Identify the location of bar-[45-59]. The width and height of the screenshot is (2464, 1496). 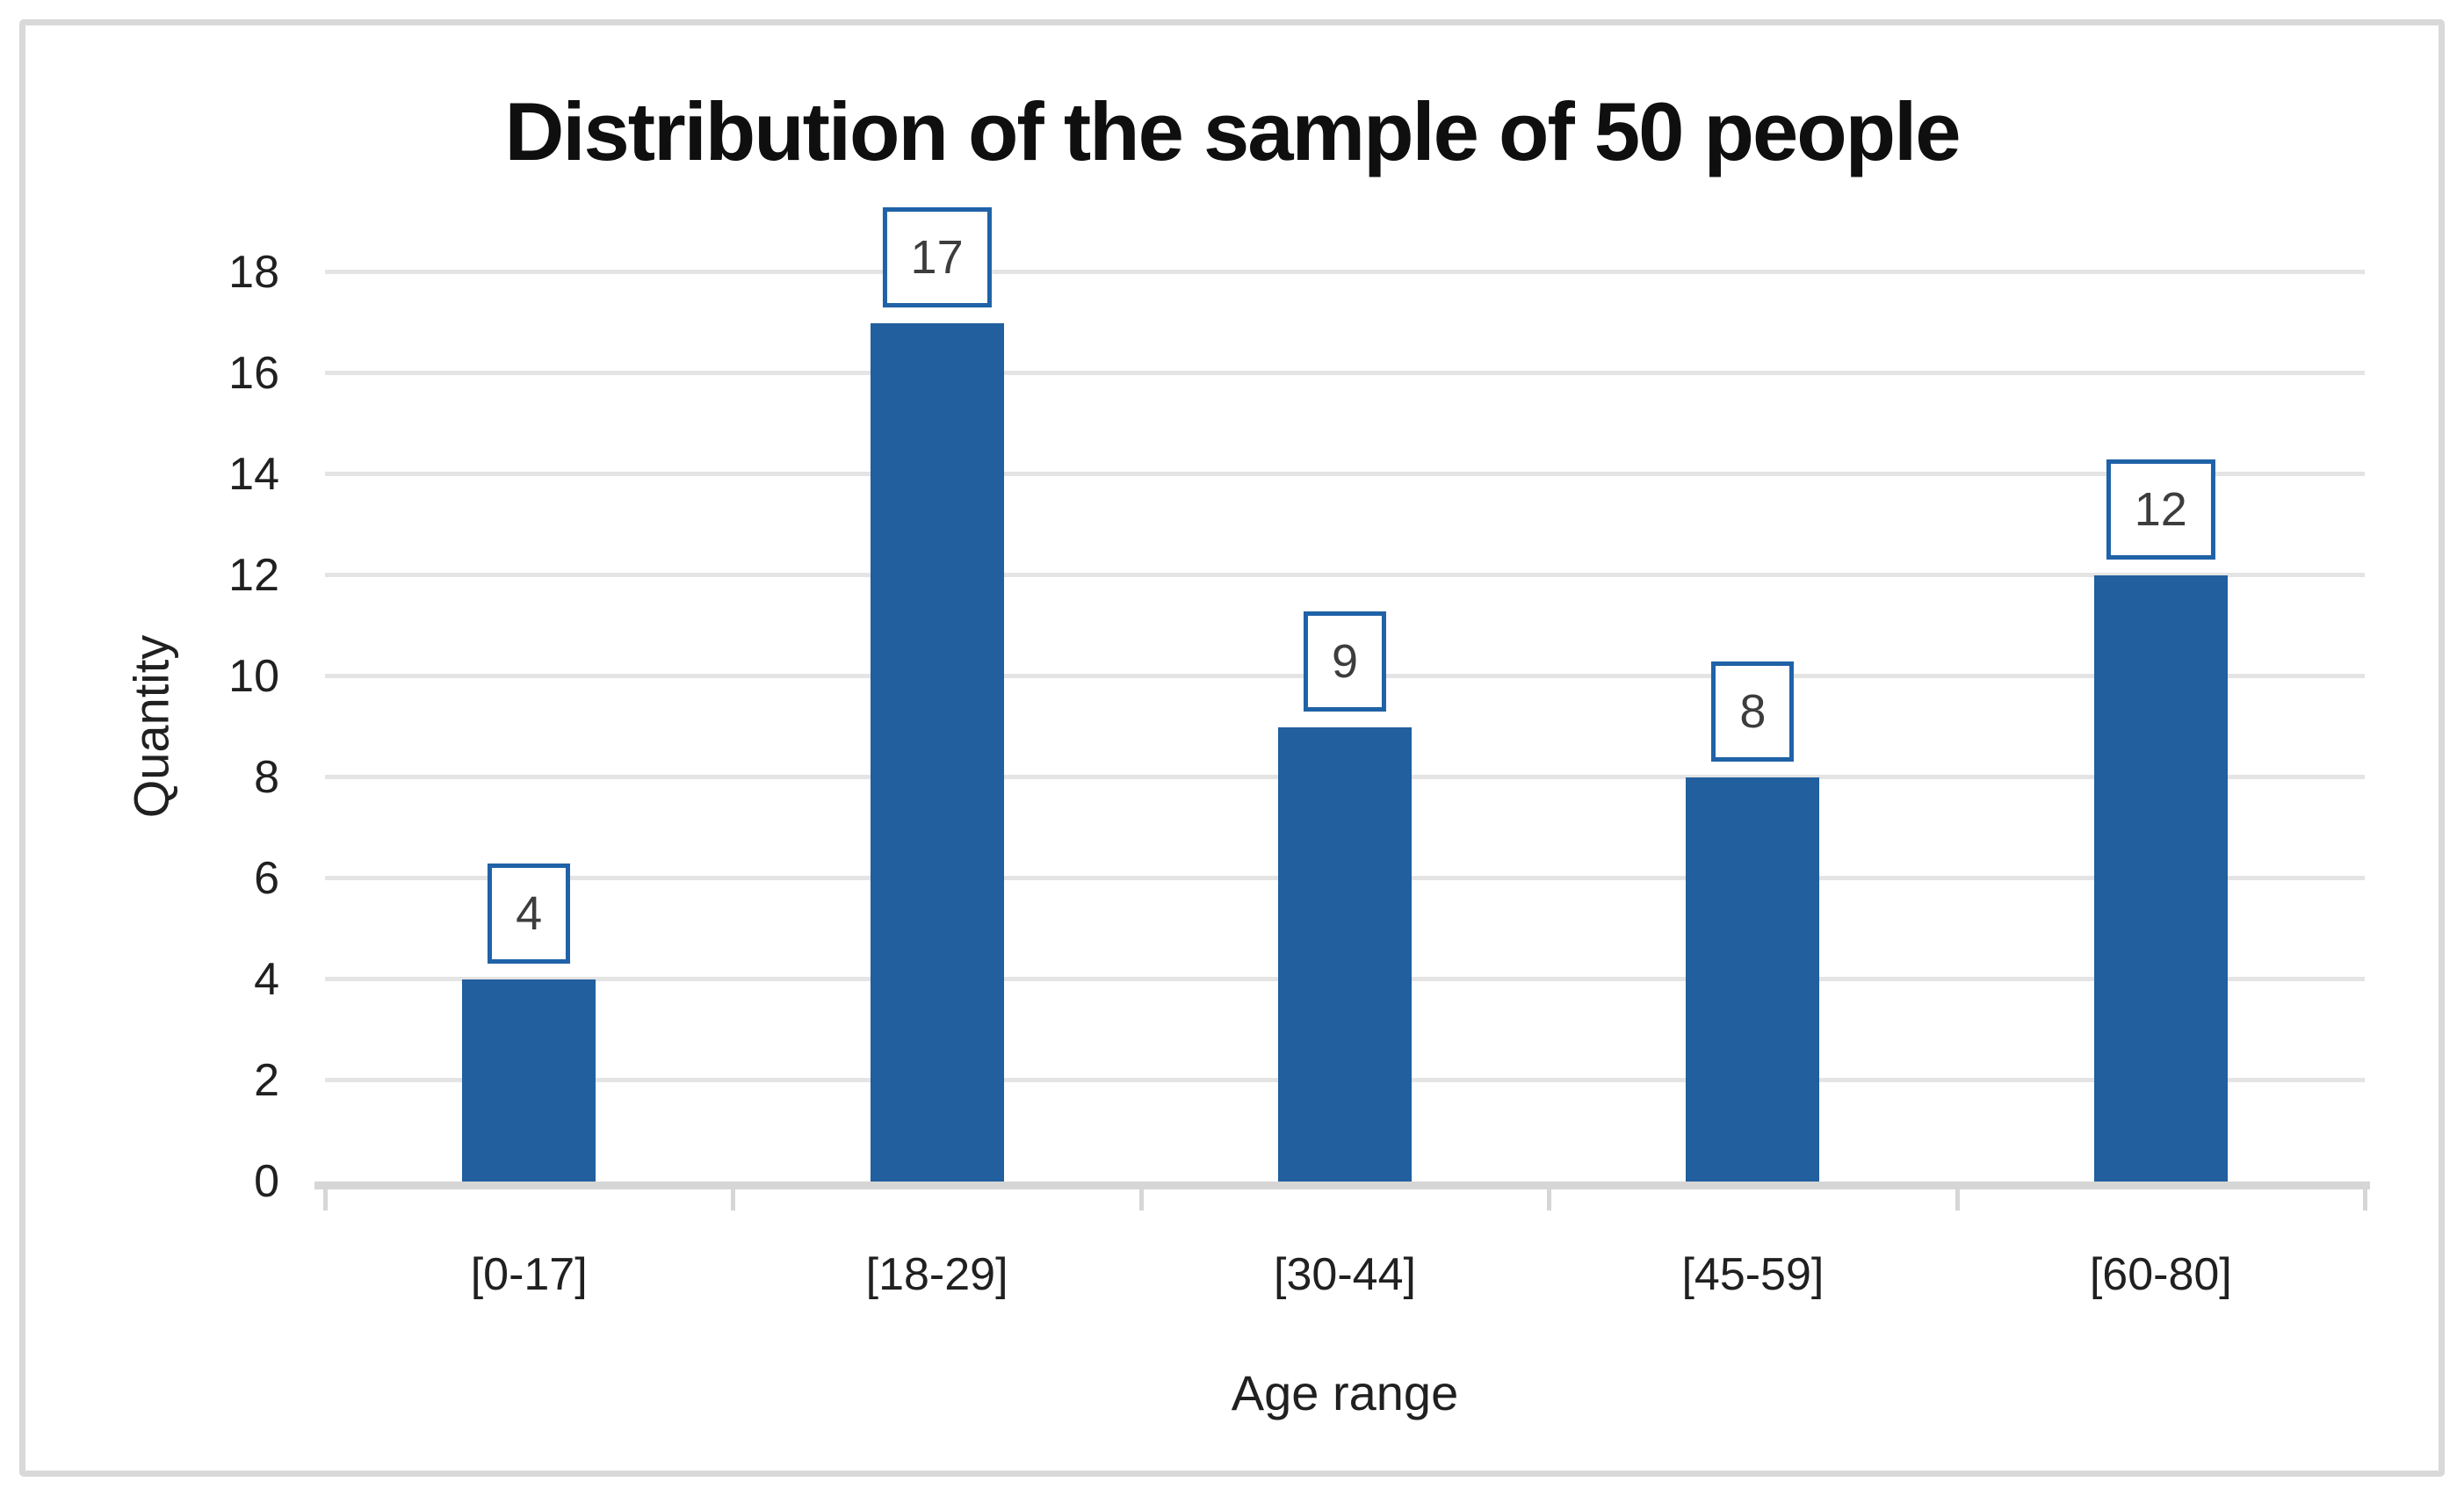
(1753, 980).